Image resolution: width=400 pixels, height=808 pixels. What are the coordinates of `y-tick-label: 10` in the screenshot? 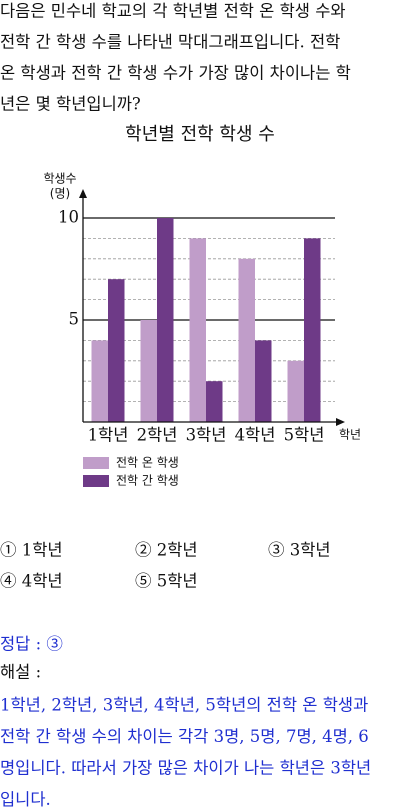 It's located at (68, 217).